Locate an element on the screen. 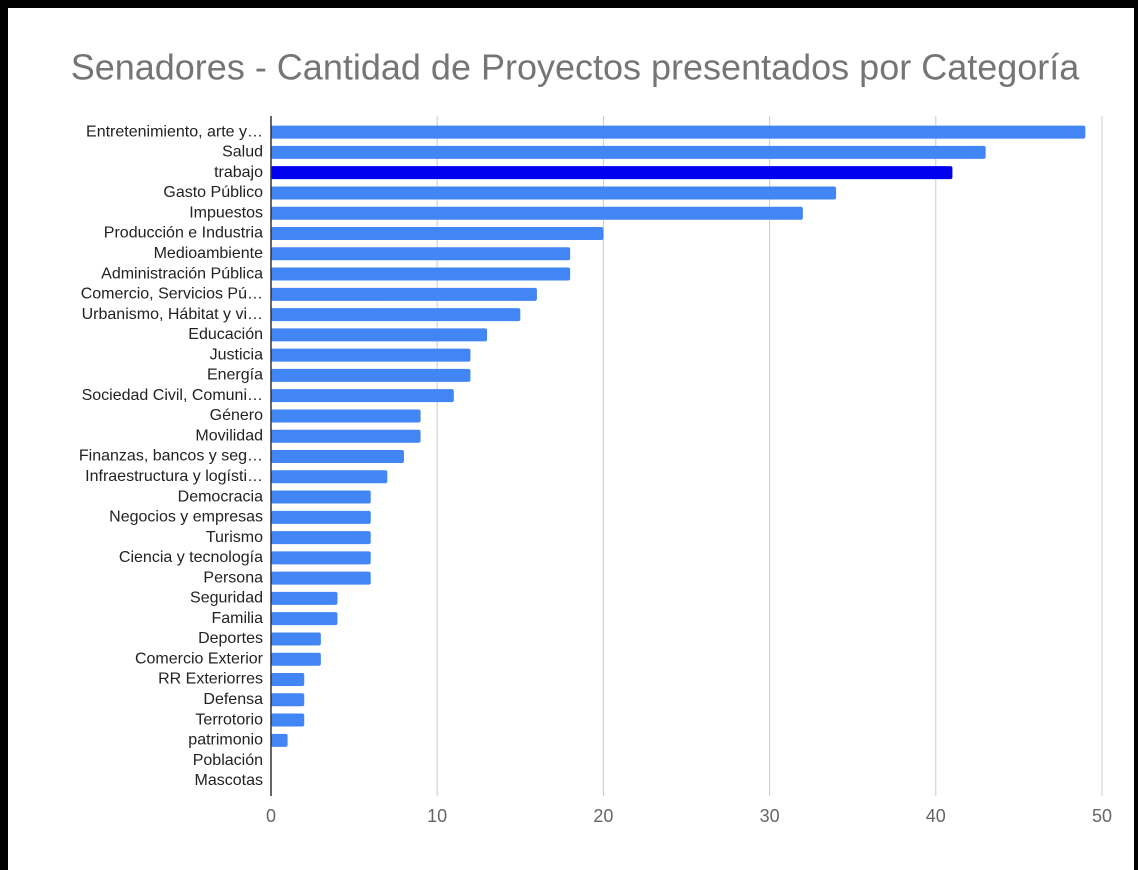 This screenshot has width=1138, height=870. y-tick-label: Persona is located at coordinates (233, 577).